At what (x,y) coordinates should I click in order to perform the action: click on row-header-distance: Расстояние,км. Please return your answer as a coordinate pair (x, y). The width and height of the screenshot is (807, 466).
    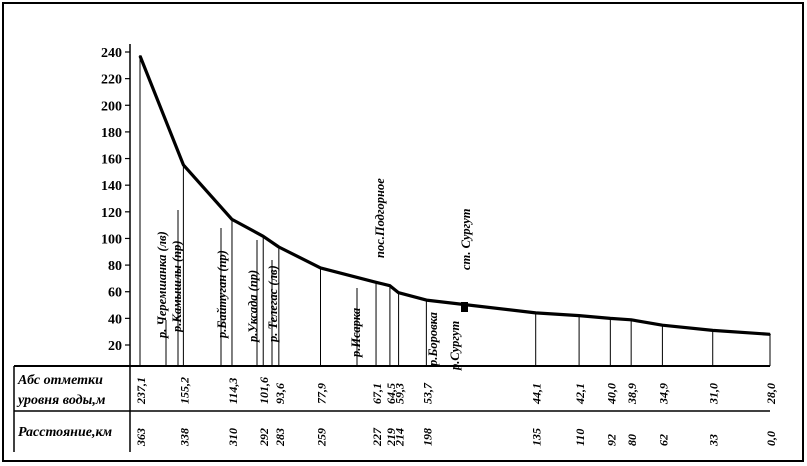
    Looking at the image, I should click on (65, 432).